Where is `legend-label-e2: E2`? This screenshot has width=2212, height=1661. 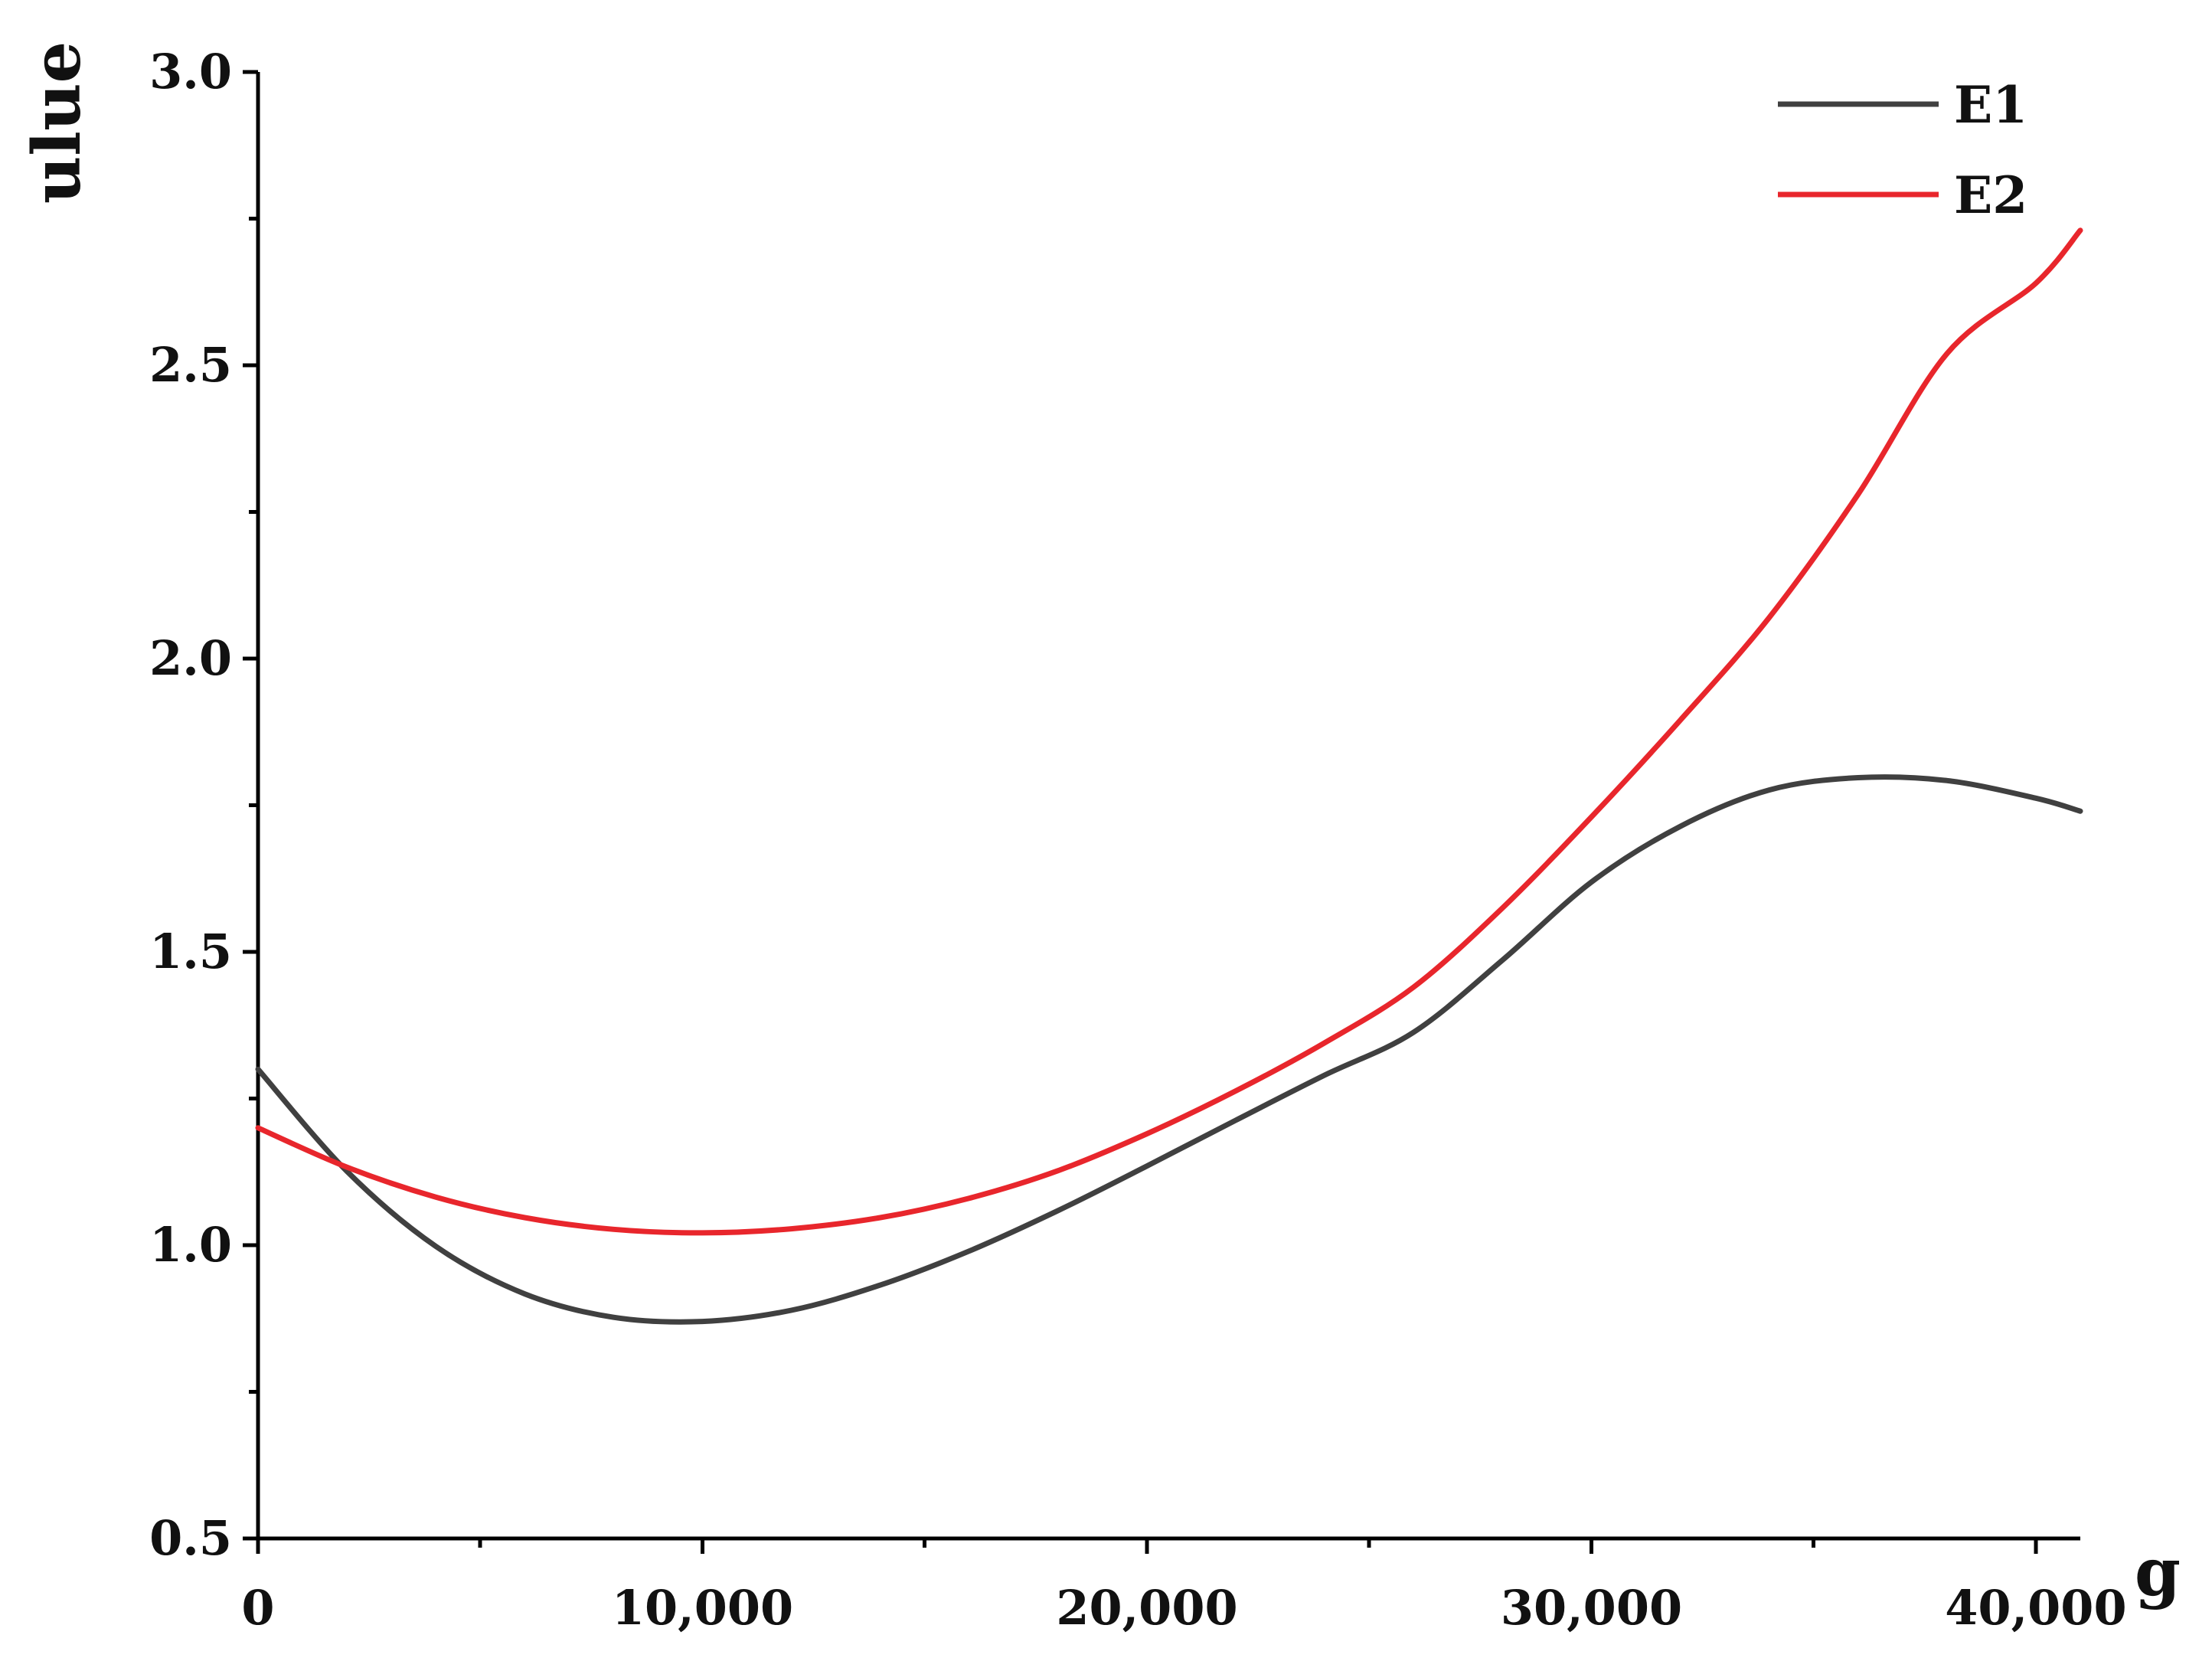 legend-label-e2: E2 is located at coordinates (1990, 195).